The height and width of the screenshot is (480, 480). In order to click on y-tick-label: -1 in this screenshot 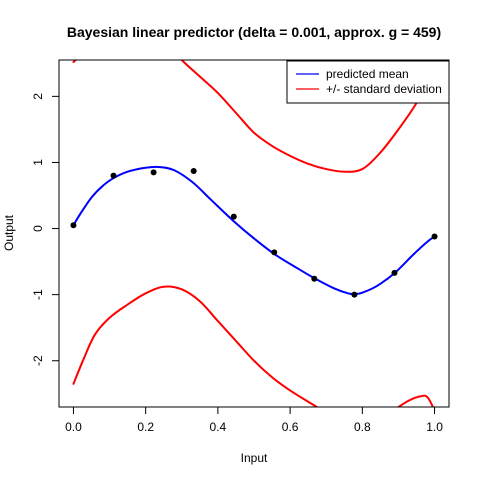, I will do `click(38, 294)`.